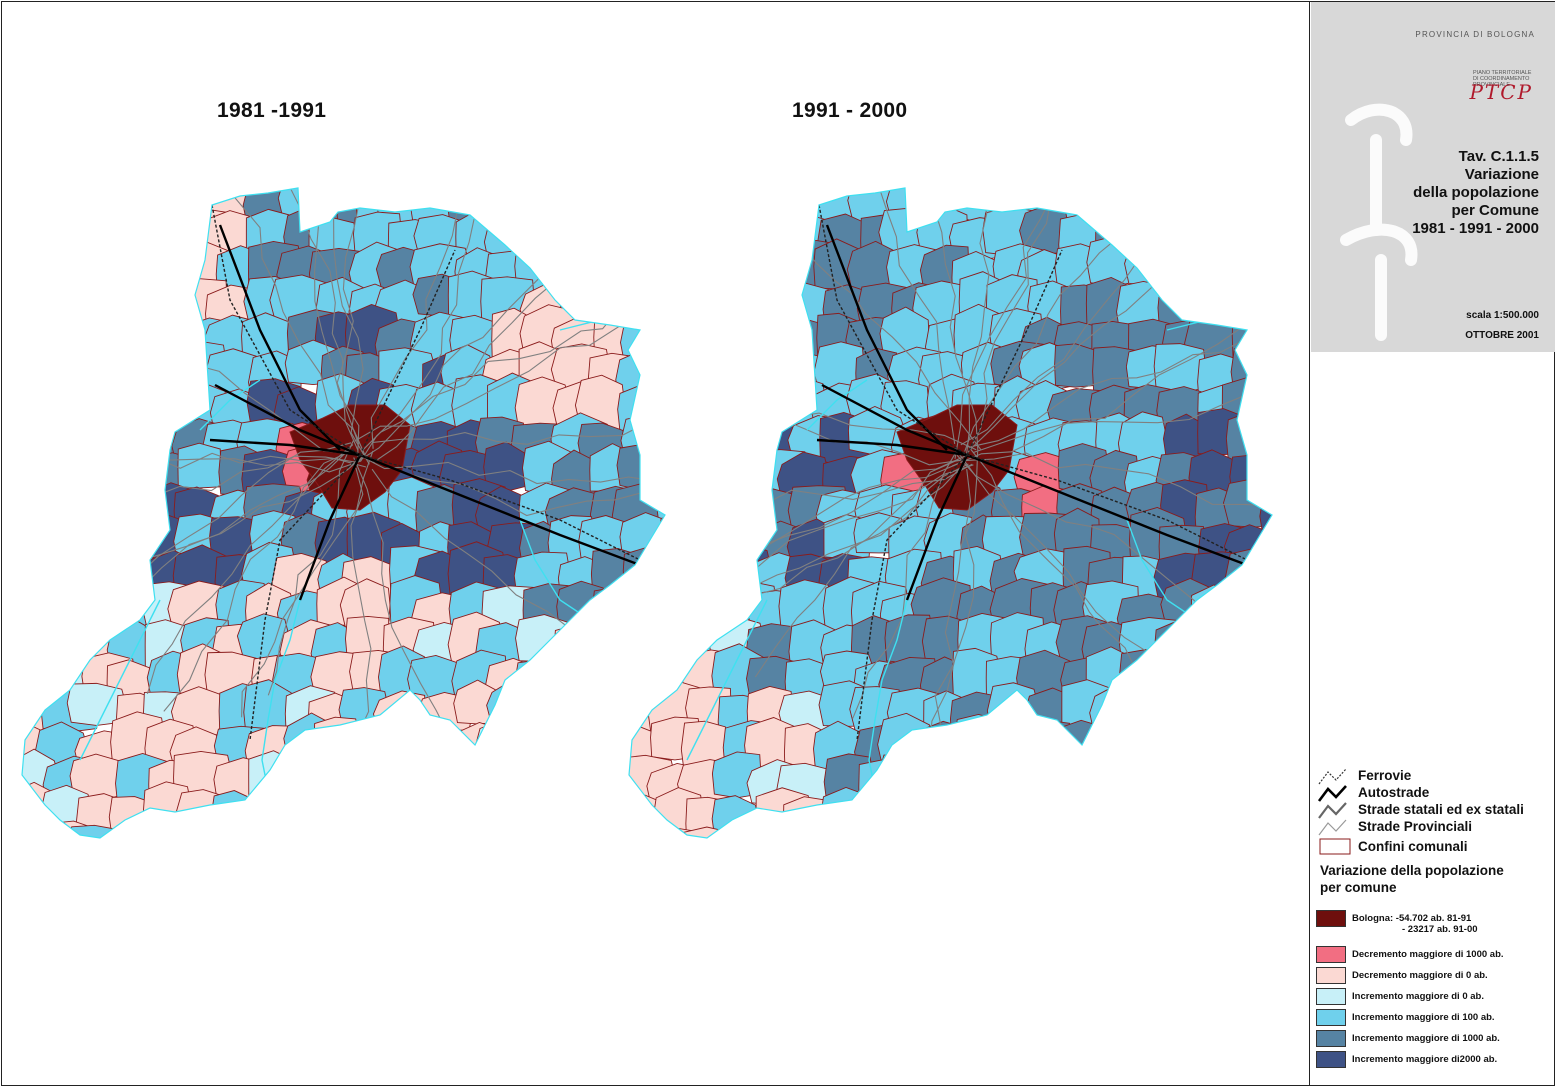 The height and width of the screenshot is (1089, 1558). What do you see at coordinates (272, 110) in the screenshot?
I see `map-title-1981-1991: 1981 -1991` at bounding box center [272, 110].